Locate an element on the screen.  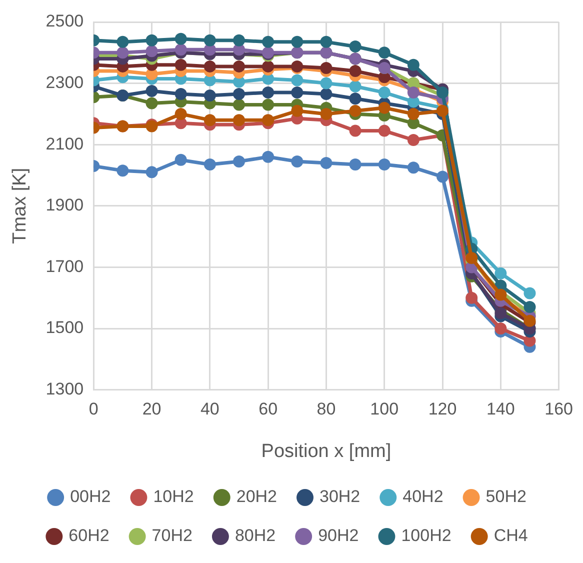
legend-label: 40H2 is located at coordinates (423, 496).